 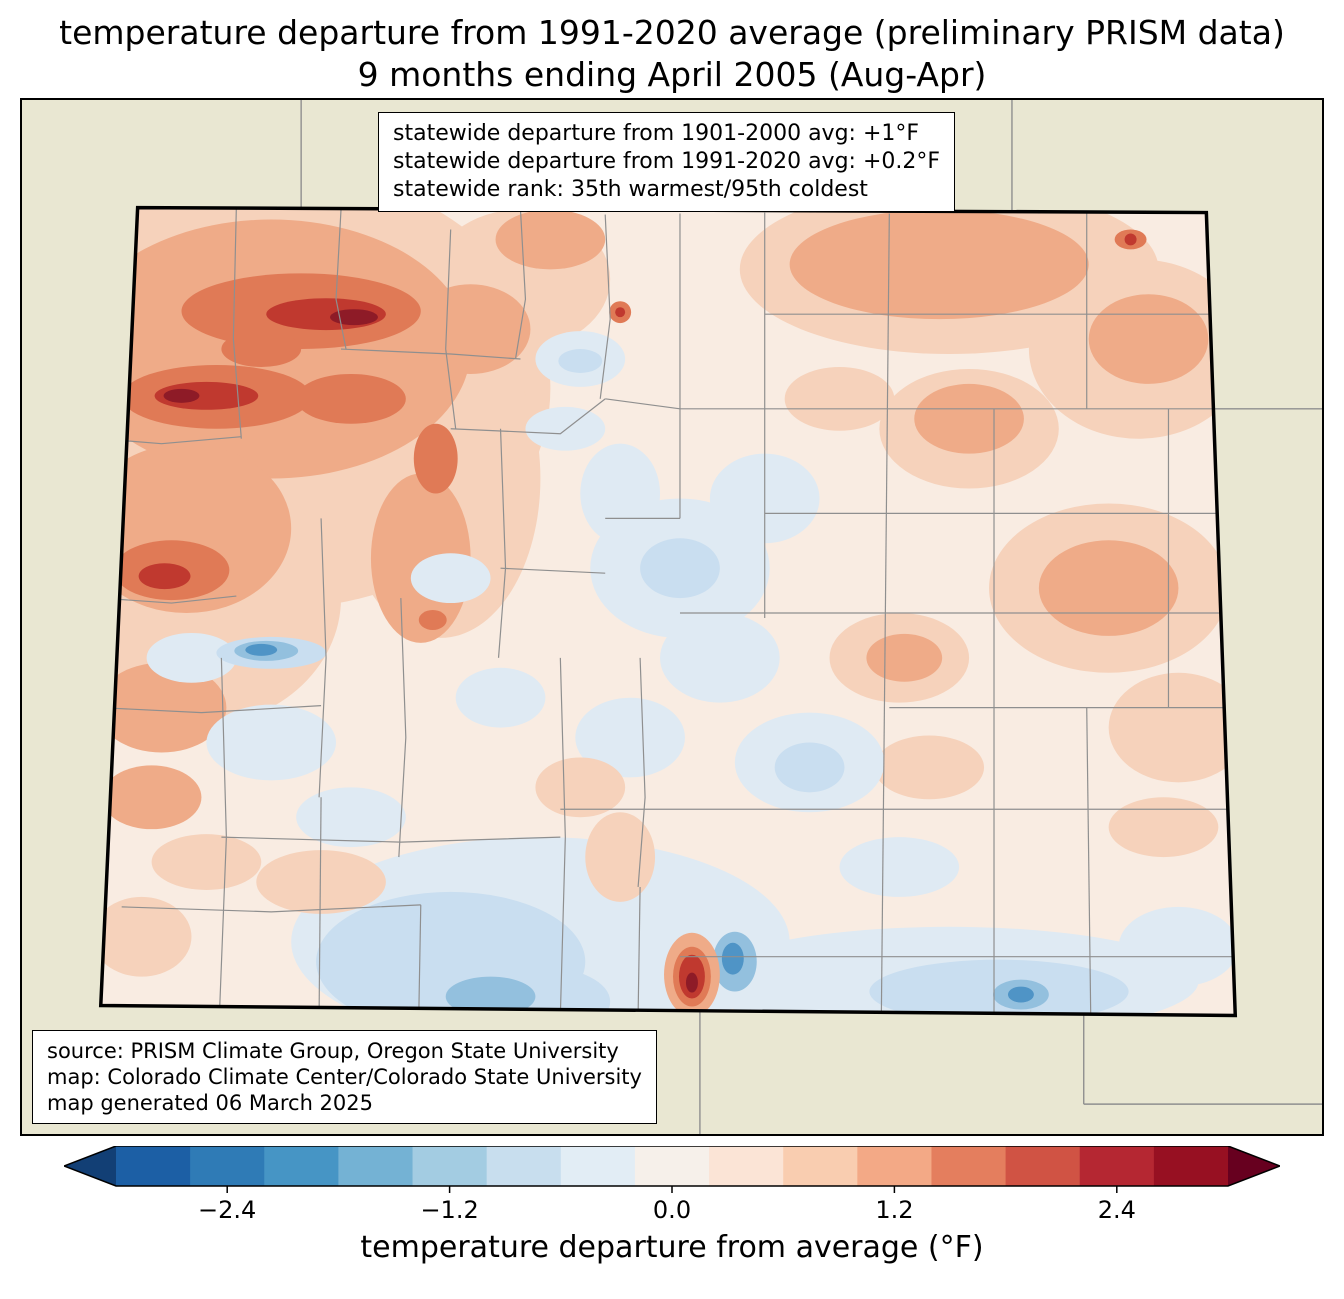 I want to click on colorbar-tick-label: −1.2, so click(x=449, y=1210).